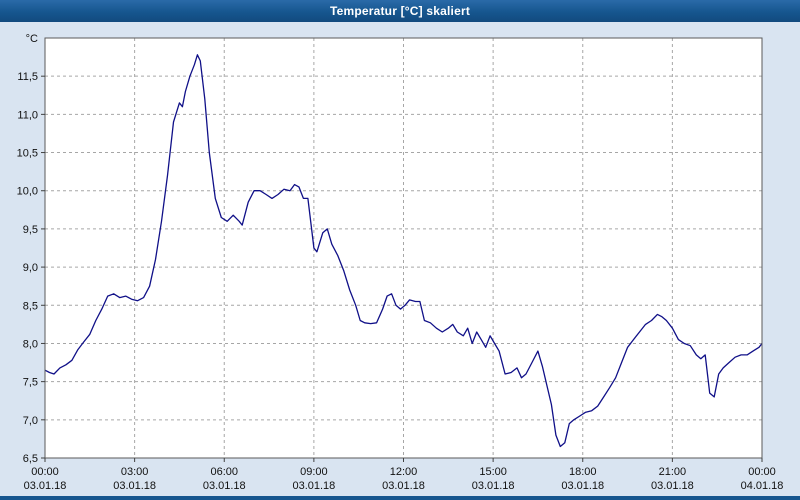 Image resolution: width=800 pixels, height=500 pixels. Describe the element at coordinates (30, 344) in the screenshot. I see `y-tick-label: 8,0` at that location.